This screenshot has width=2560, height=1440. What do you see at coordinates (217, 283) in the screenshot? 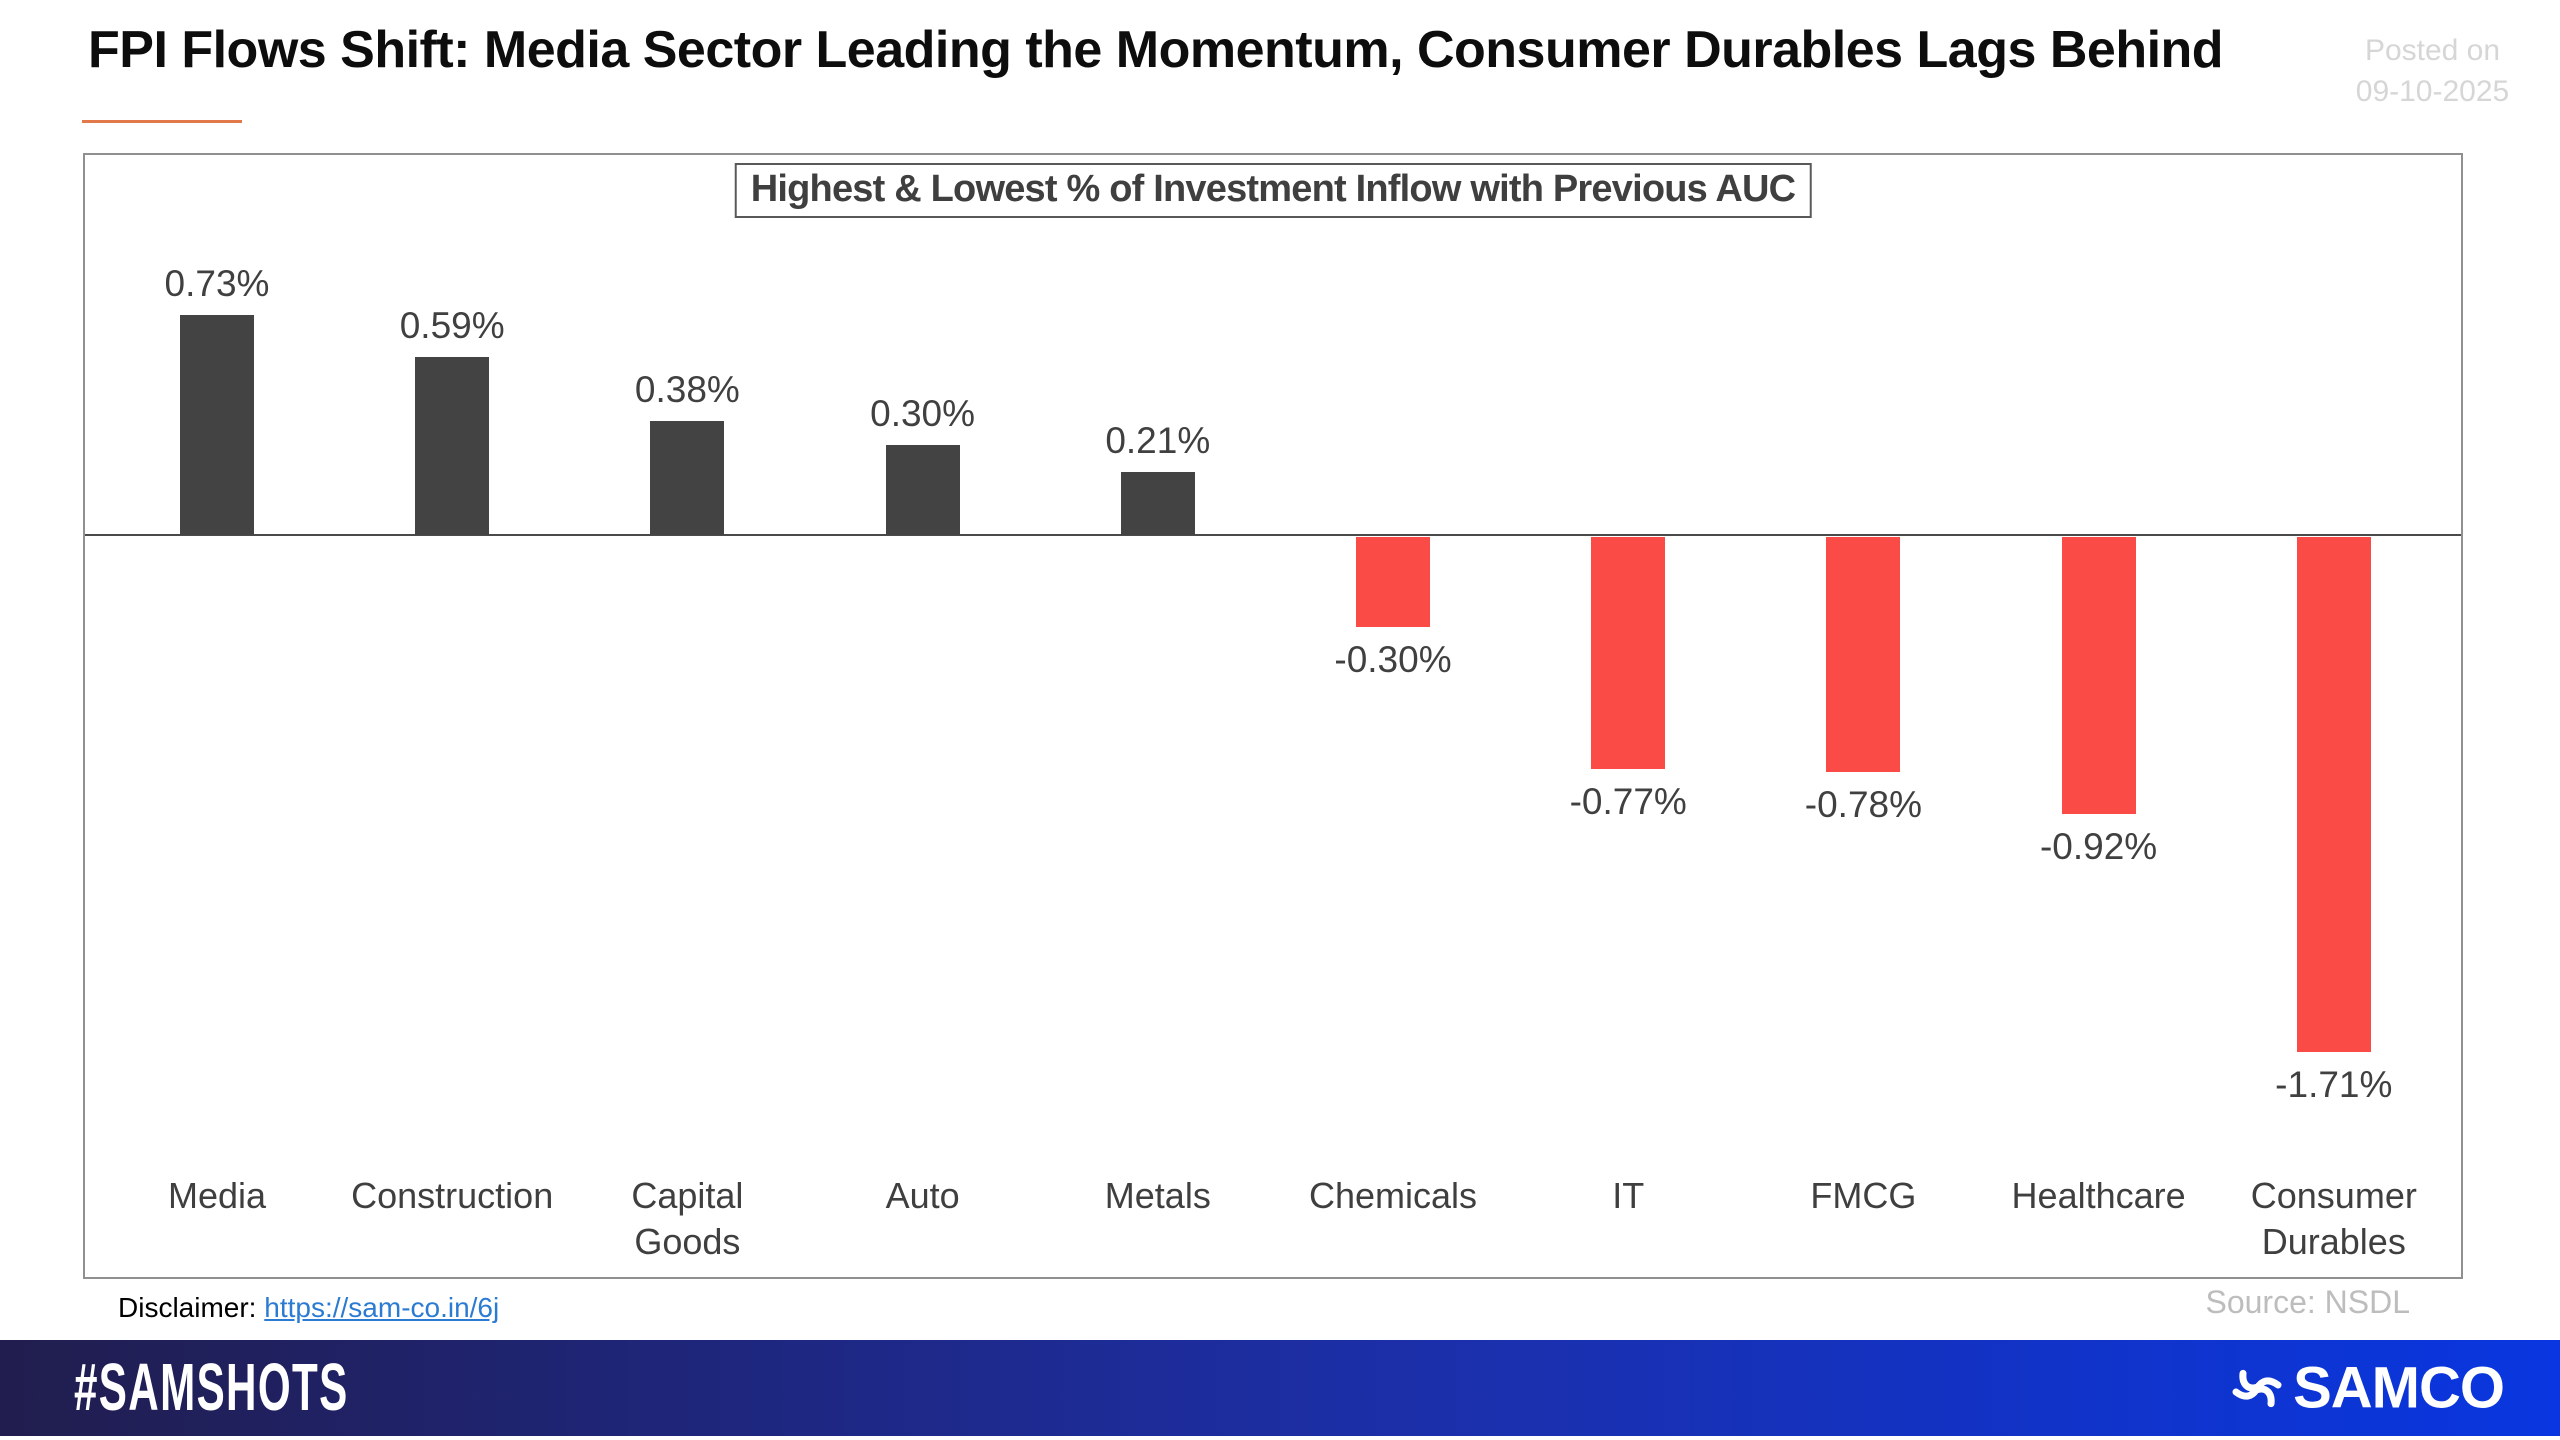
I see `value-label: 0.73%` at bounding box center [217, 283].